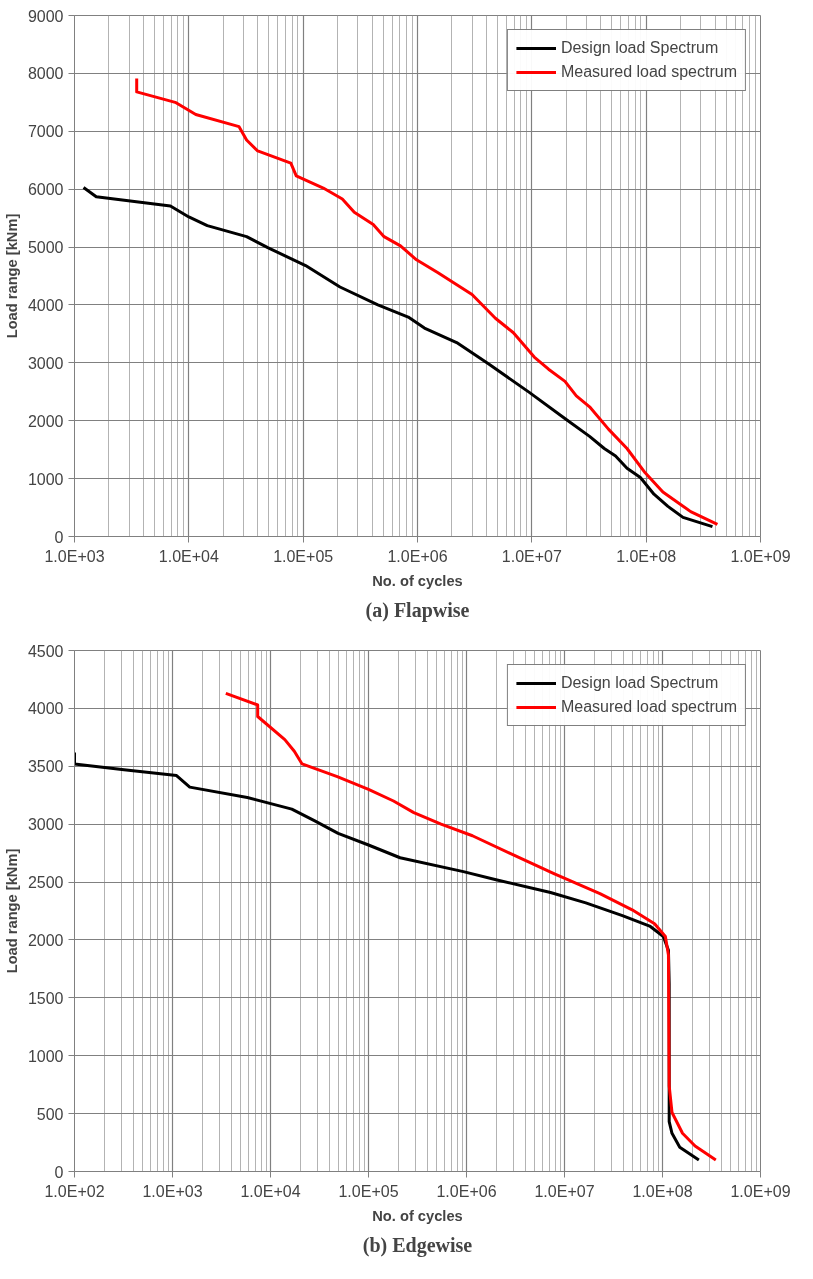 The height and width of the screenshot is (1279, 813). I want to click on y-tick-label: 6000, so click(45, 190).